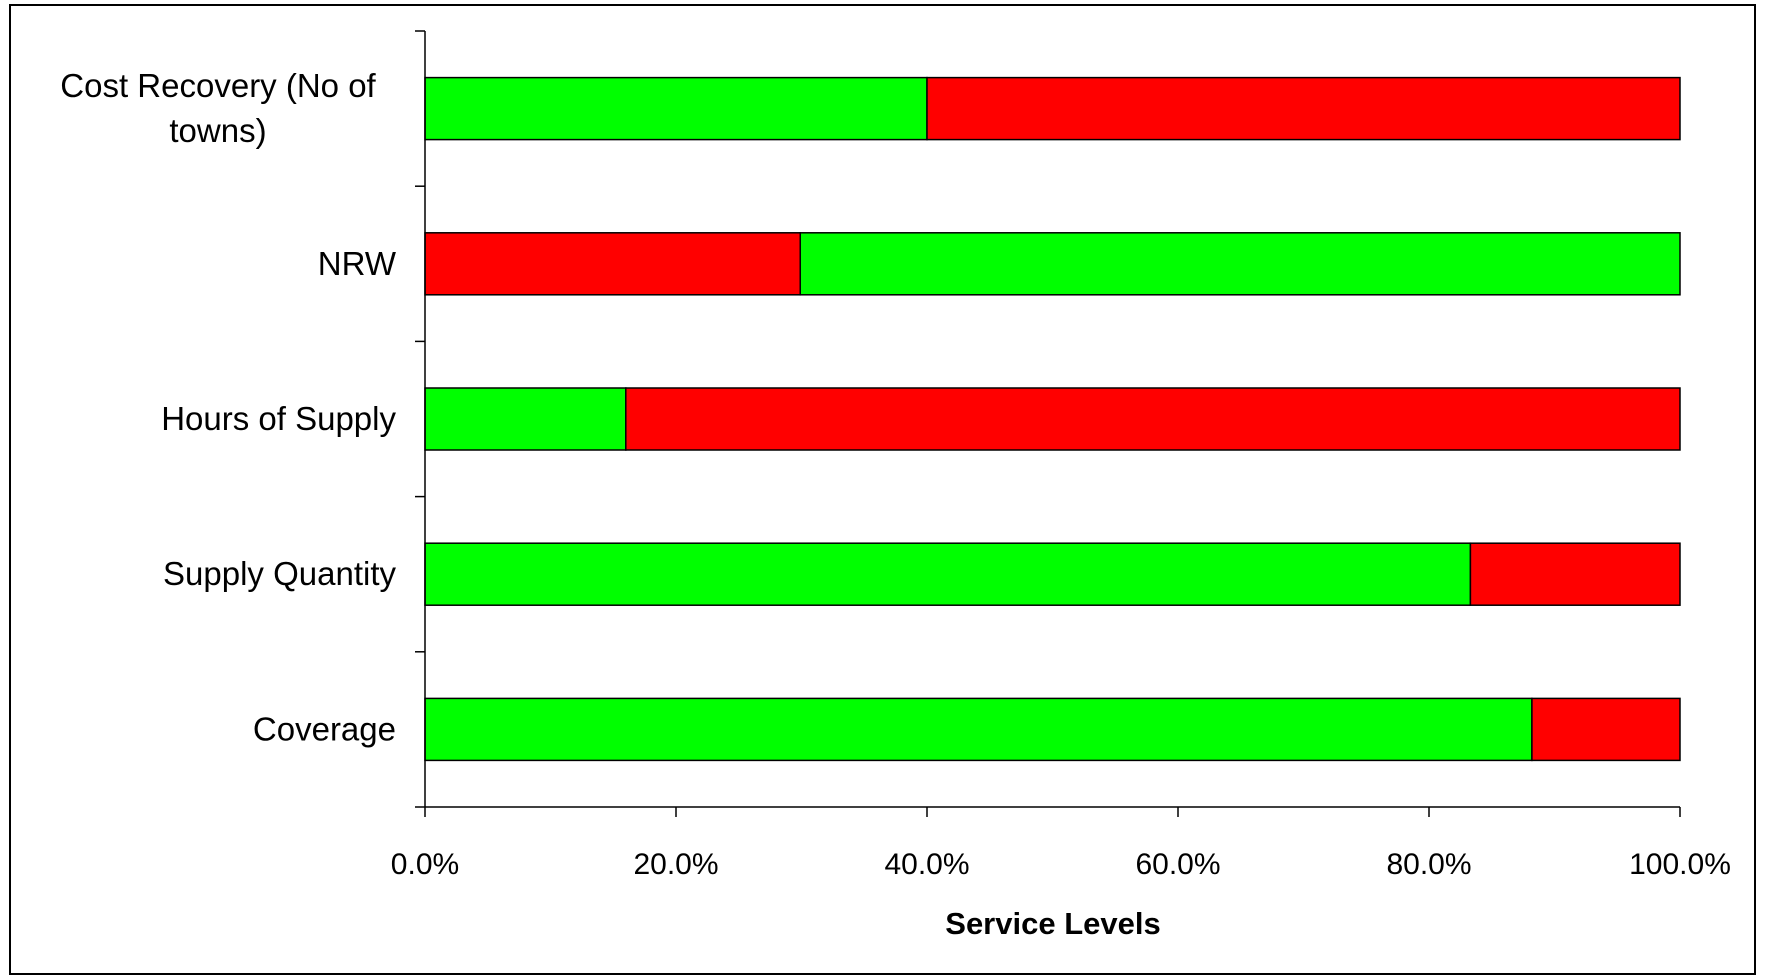  Describe the element at coordinates (278, 418) in the screenshot. I see `category-label: Hours of Supply` at that location.